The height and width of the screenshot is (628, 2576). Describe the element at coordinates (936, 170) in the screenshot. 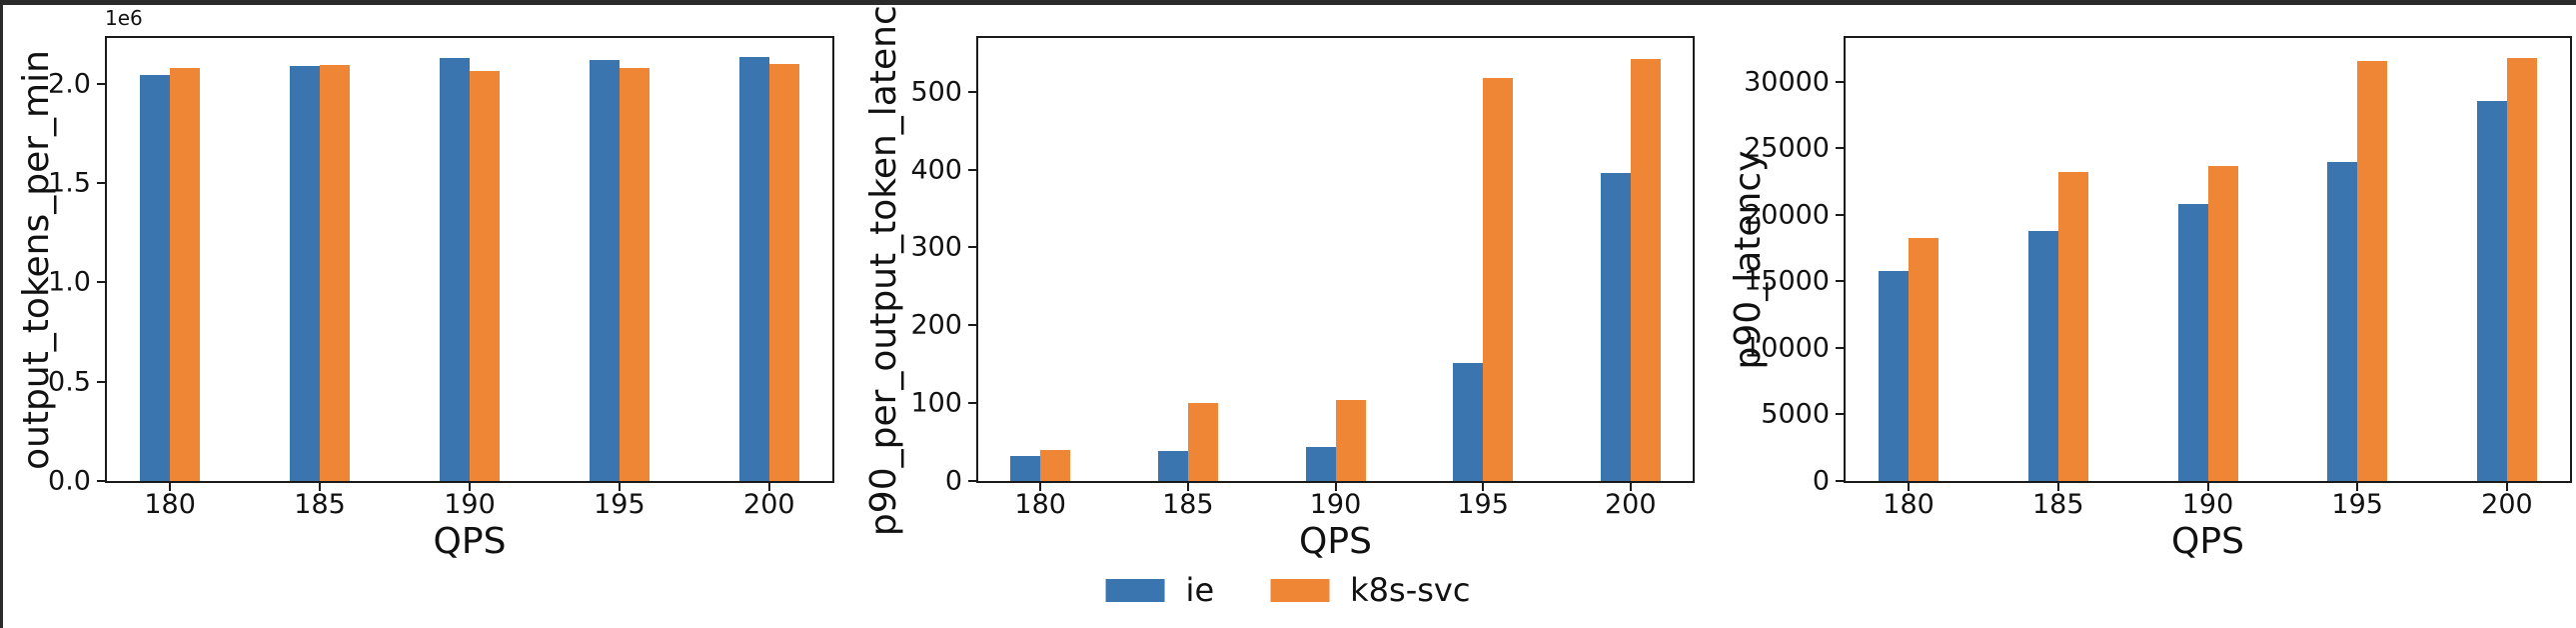

I see `y-tick-label: 400` at that location.